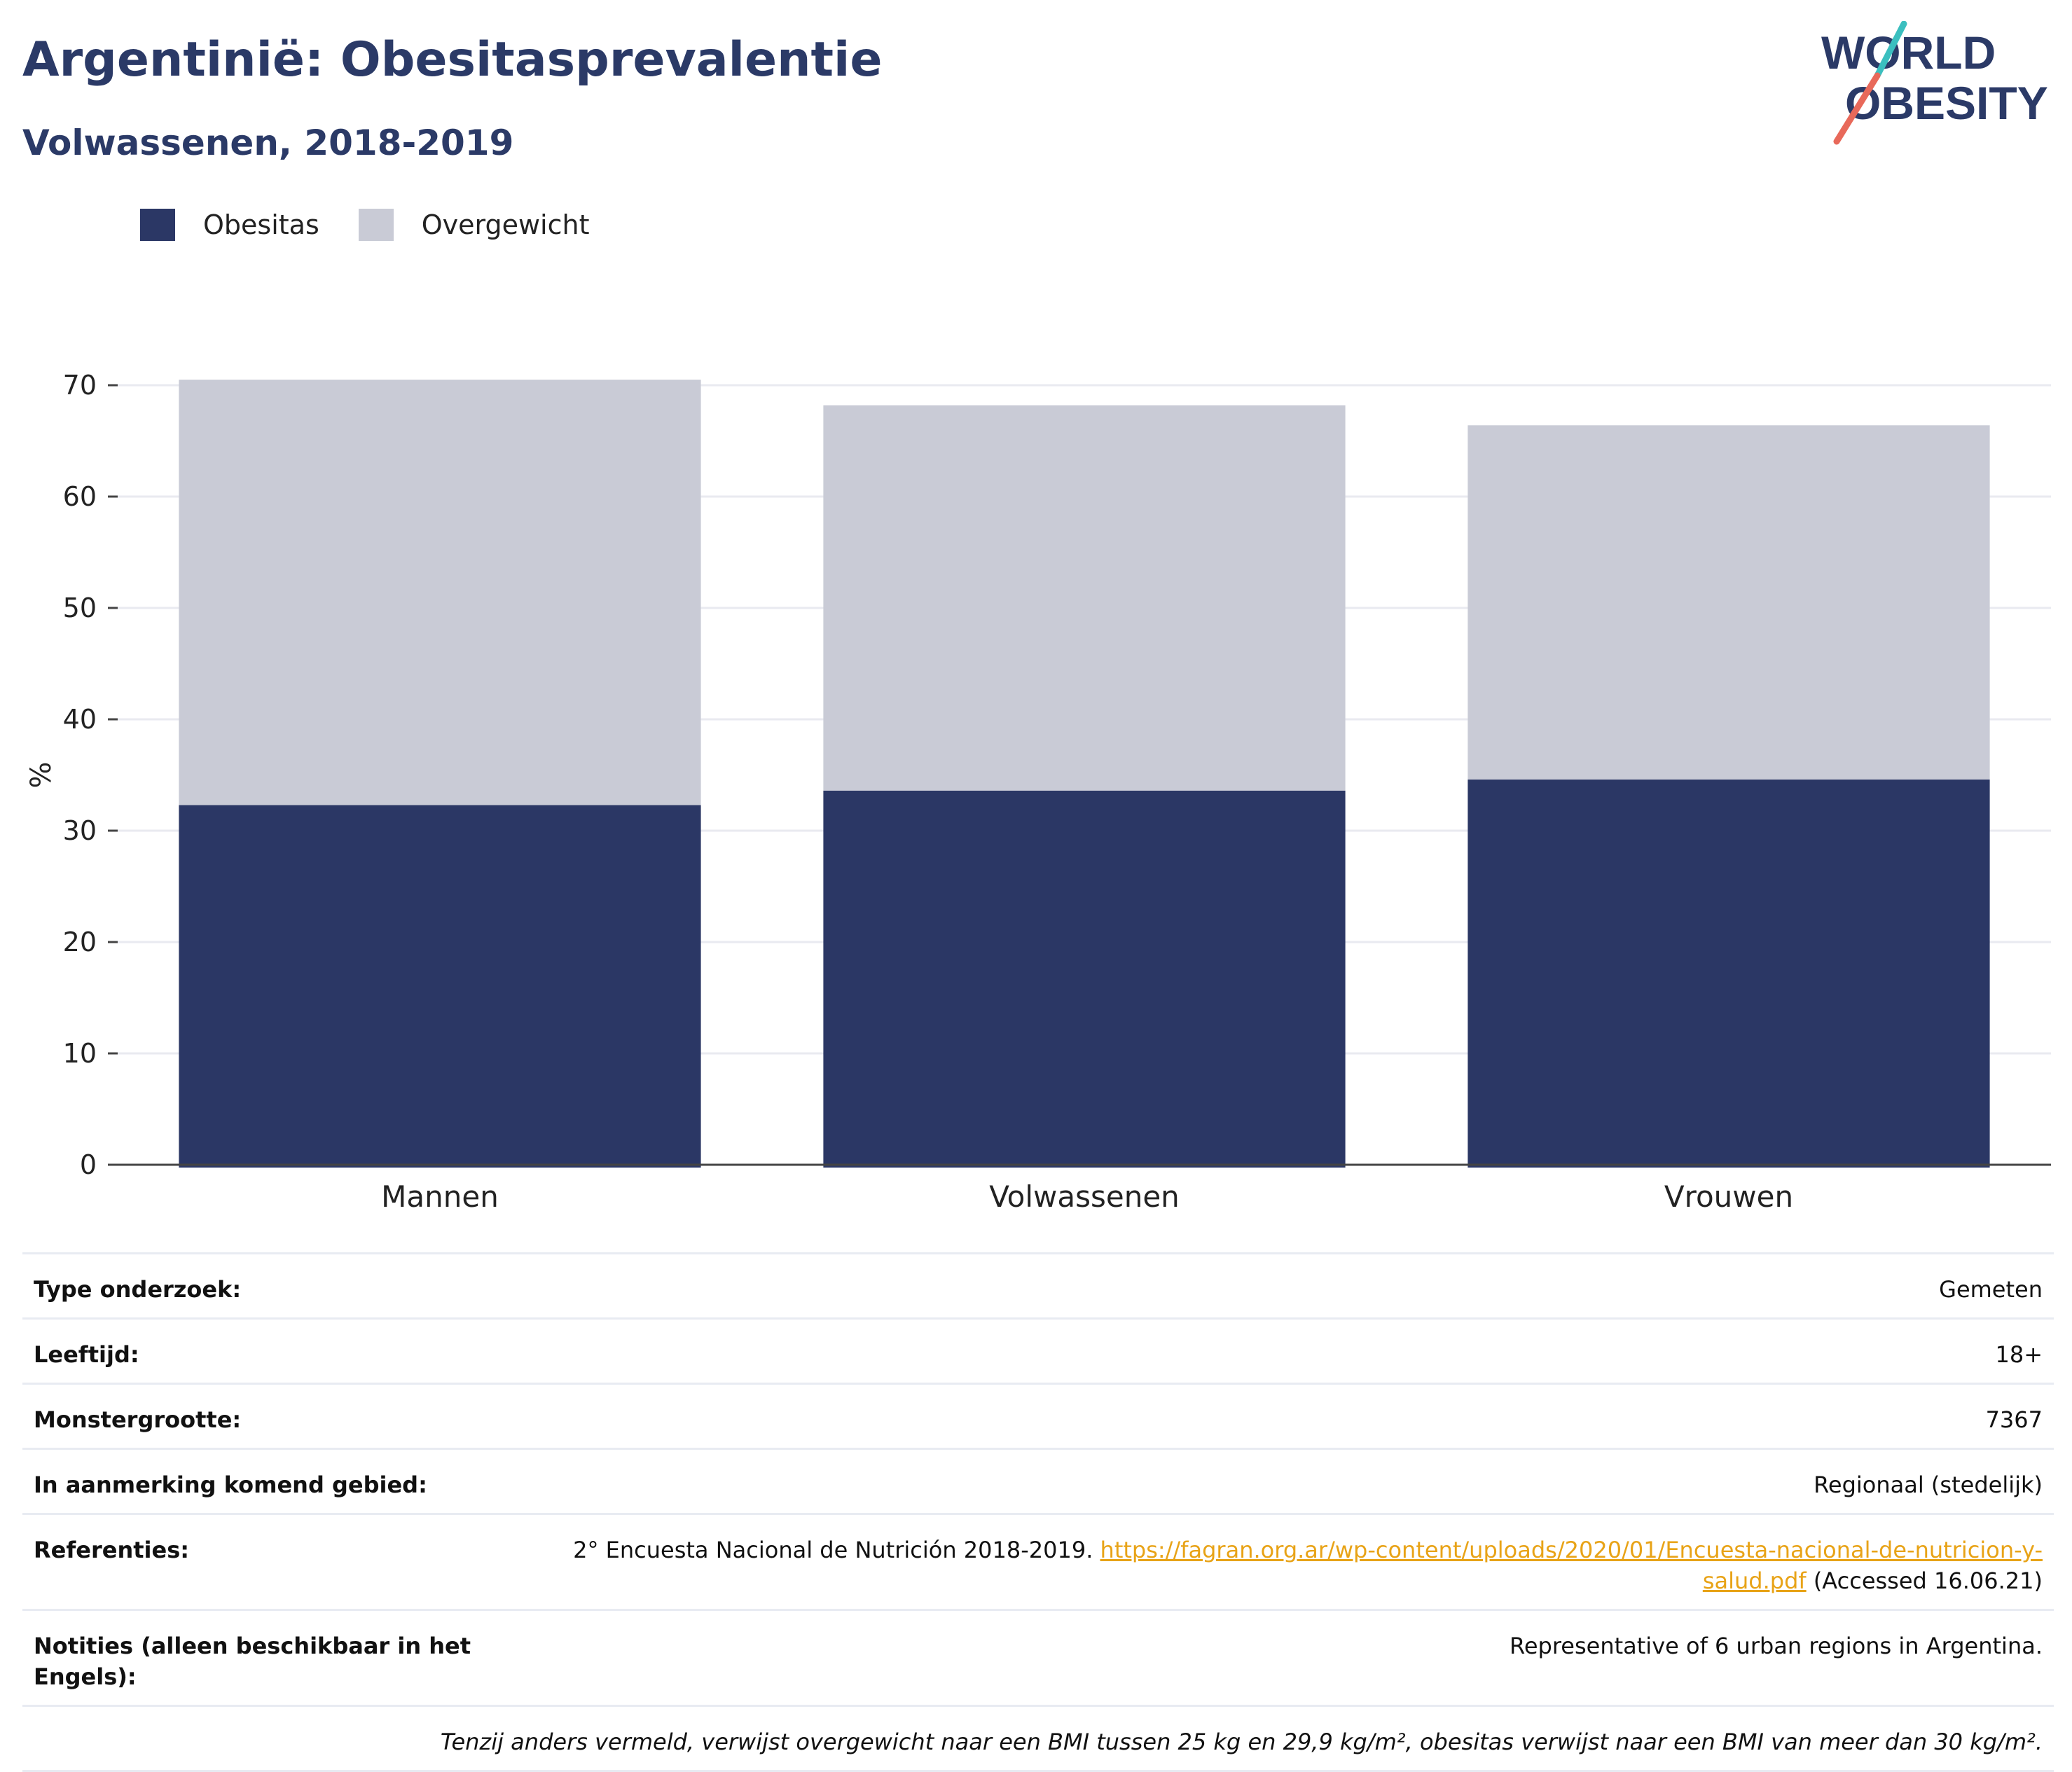 This screenshot has width=2072, height=1772. Describe the element at coordinates (80, 385) in the screenshot. I see `y-tick-label: 70` at that location.